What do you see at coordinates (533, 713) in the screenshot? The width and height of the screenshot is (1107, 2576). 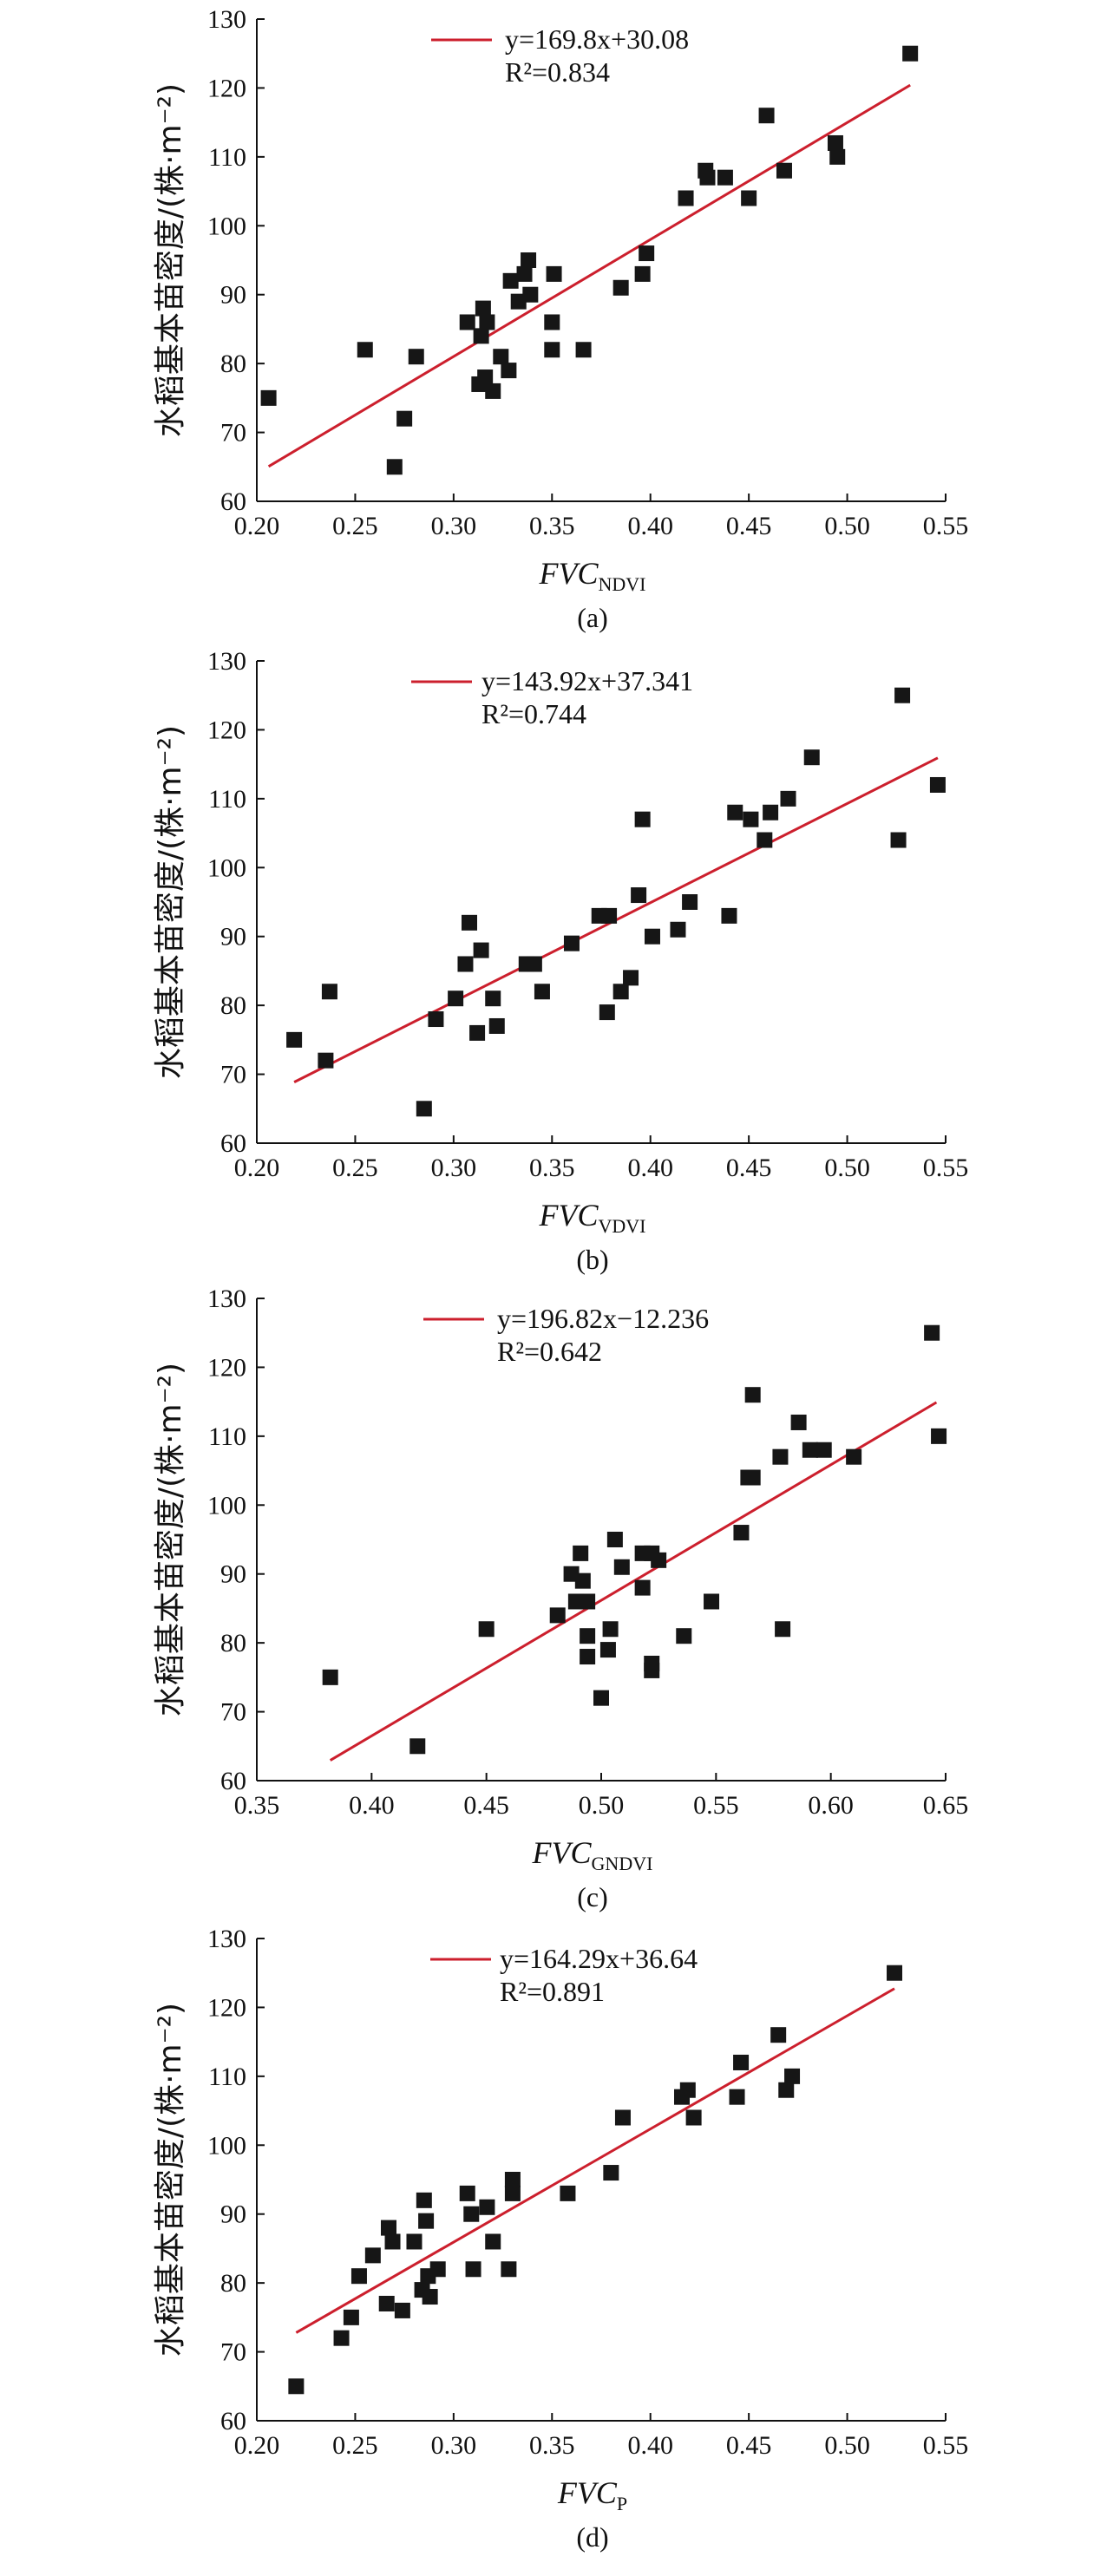 I see `legend-r-squared: R²=0.744` at bounding box center [533, 713].